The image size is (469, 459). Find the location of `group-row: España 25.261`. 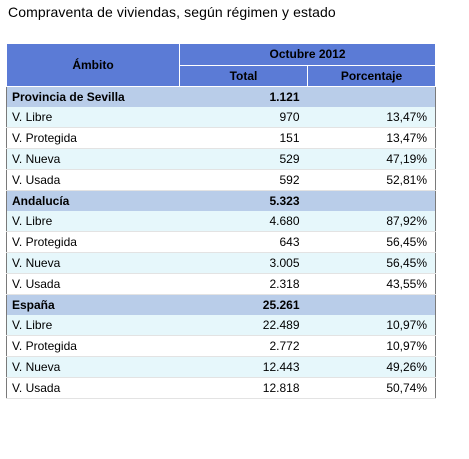

group-row: España 25.261 is located at coordinates (221, 304).